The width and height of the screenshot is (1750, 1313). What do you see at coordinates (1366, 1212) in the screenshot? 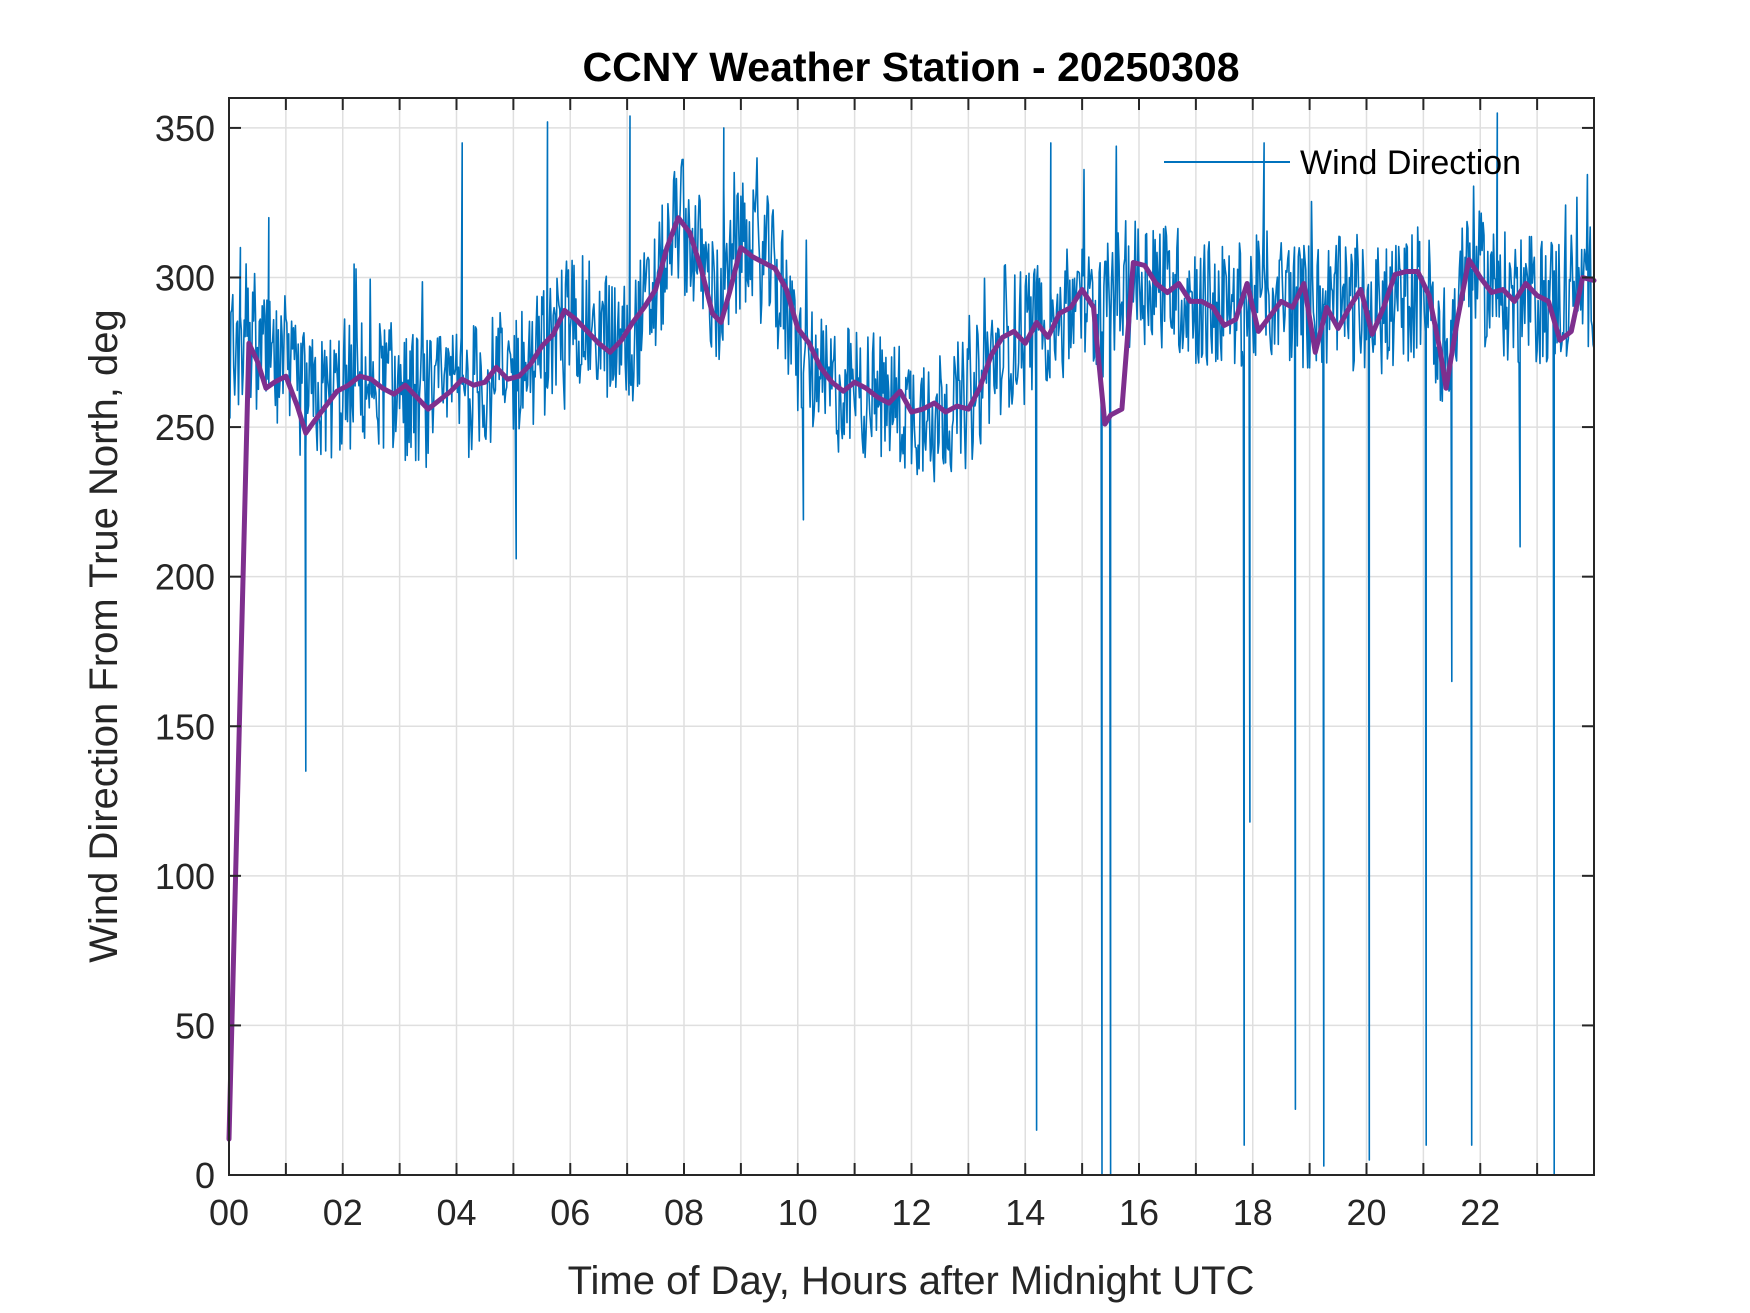
I see `x-tick-label: 20` at bounding box center [1366, 1212].